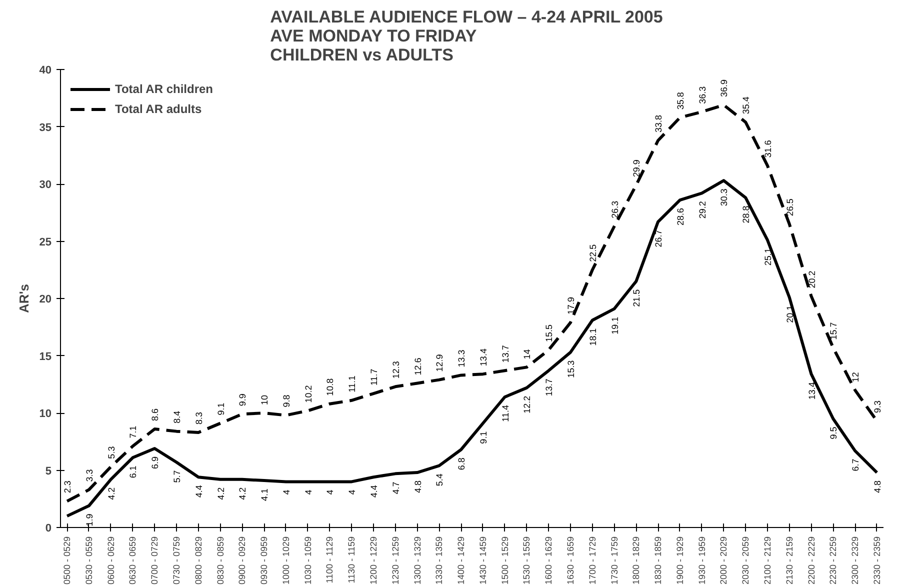 The image size is (898, 587). What do you see at coordinates (67, 560) in the screenshot?
I see `x-tick-label: 0500 - 0529` at bounding box center [67, 560].